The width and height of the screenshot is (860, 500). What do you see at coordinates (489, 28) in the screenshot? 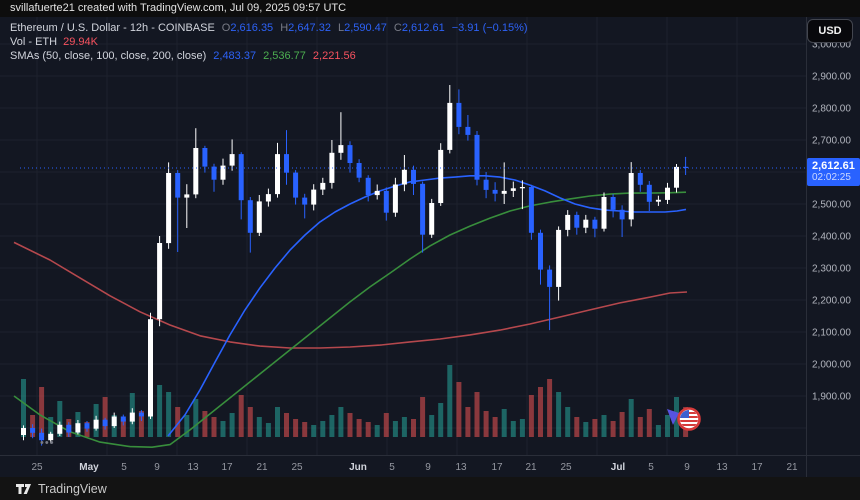
I see `change-value: −3.91 (−0.15%)` at bounding box center [489, 28].